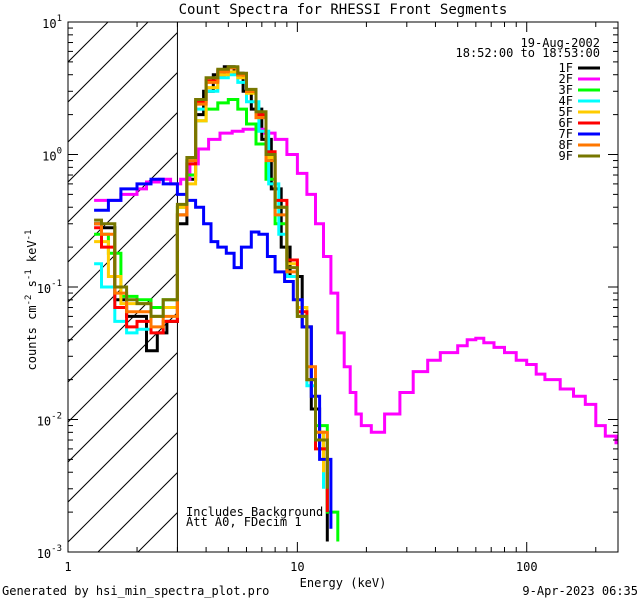 The image size is (640, 600). What do you see at coordinates (566, 101) in the screenshot?
I see `legend-label-4F: 4F` at bounding box center [566, 101].